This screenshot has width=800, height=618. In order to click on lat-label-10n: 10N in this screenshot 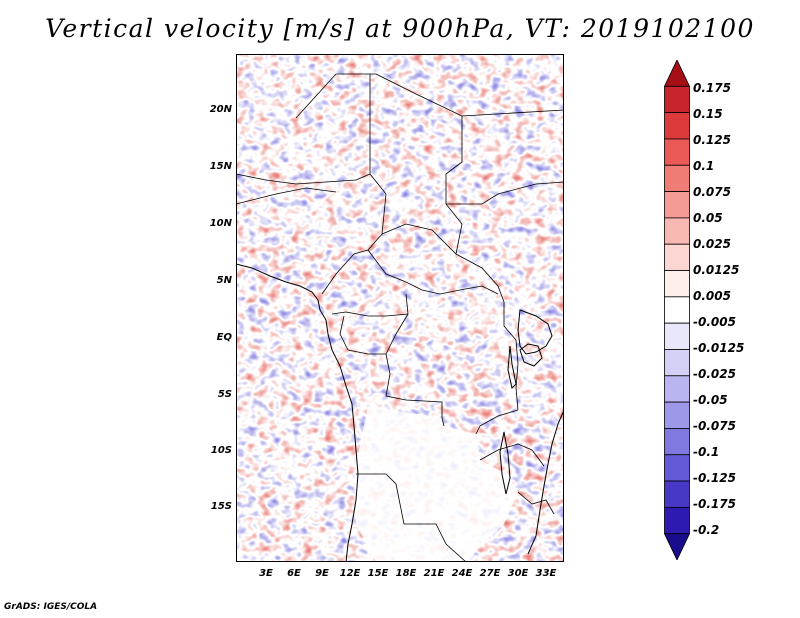, I will do `click(220, 223)`.